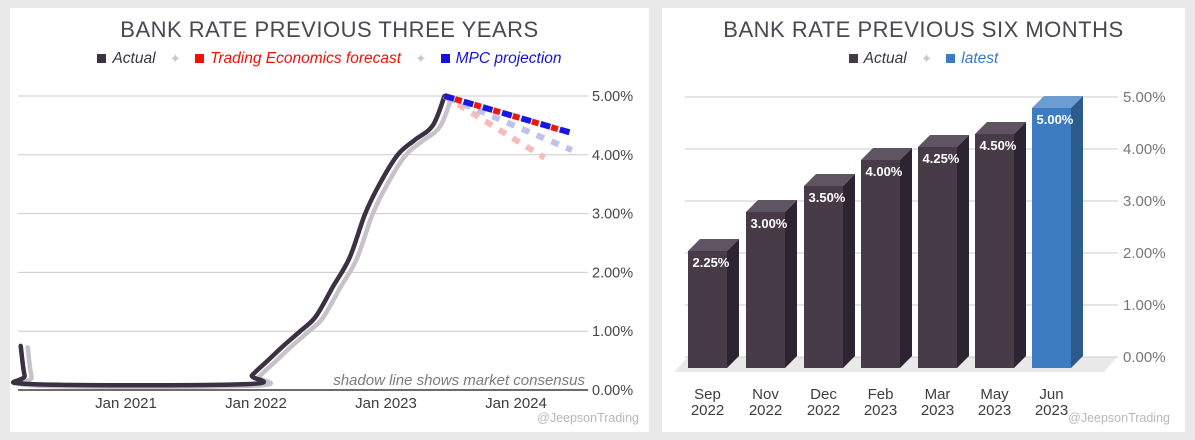 The width and height of the screenshot is (1195, 440). Describe the element at coordinates (765, 402) in the screenshot. I see `x-axis-label: Nov 2022` at that location.